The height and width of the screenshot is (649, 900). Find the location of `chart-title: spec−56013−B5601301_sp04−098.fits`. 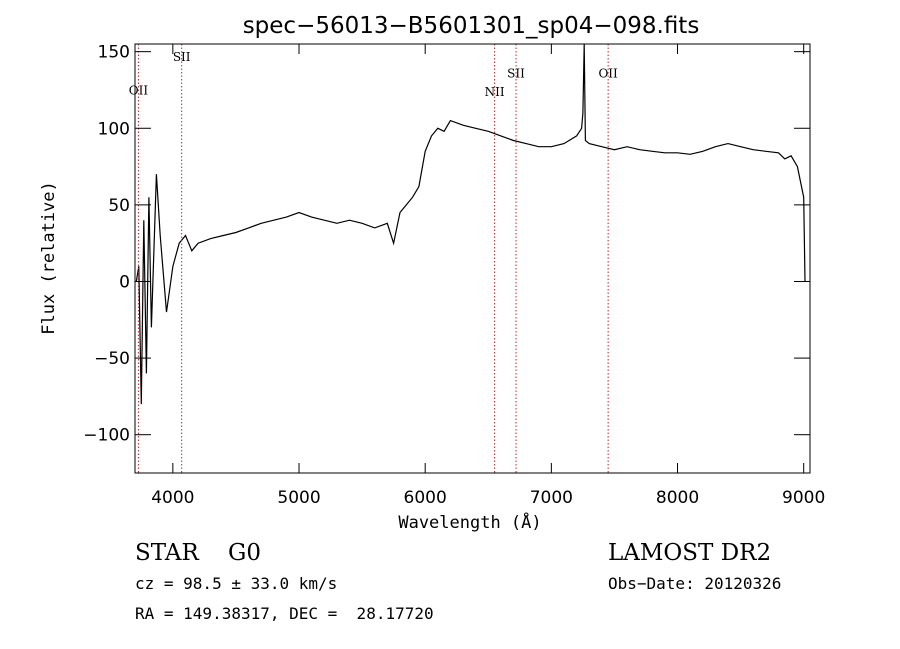

chart-title: spec−56013−B5601301_sp04−098.fits is located at coordinates (471, 26).